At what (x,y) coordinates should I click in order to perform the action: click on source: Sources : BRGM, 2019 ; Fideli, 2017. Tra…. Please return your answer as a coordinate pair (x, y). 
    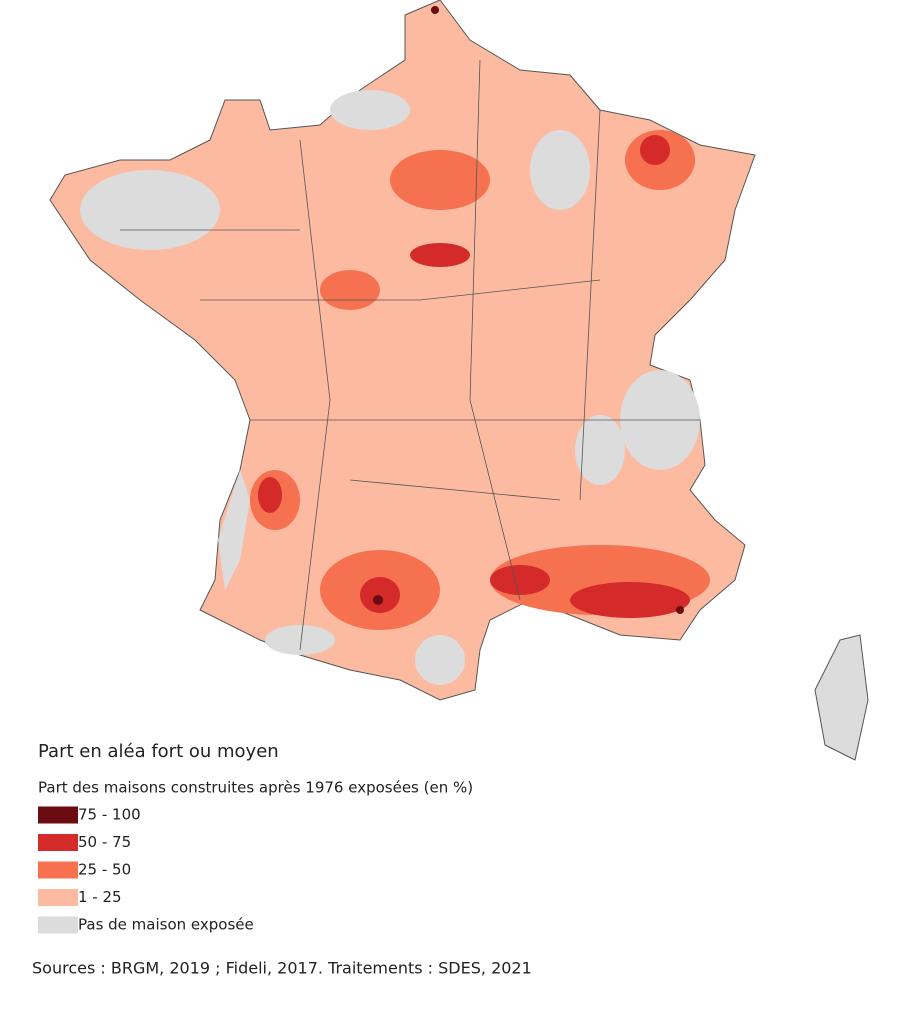
    Looking at the image, I should click on (282, 968).